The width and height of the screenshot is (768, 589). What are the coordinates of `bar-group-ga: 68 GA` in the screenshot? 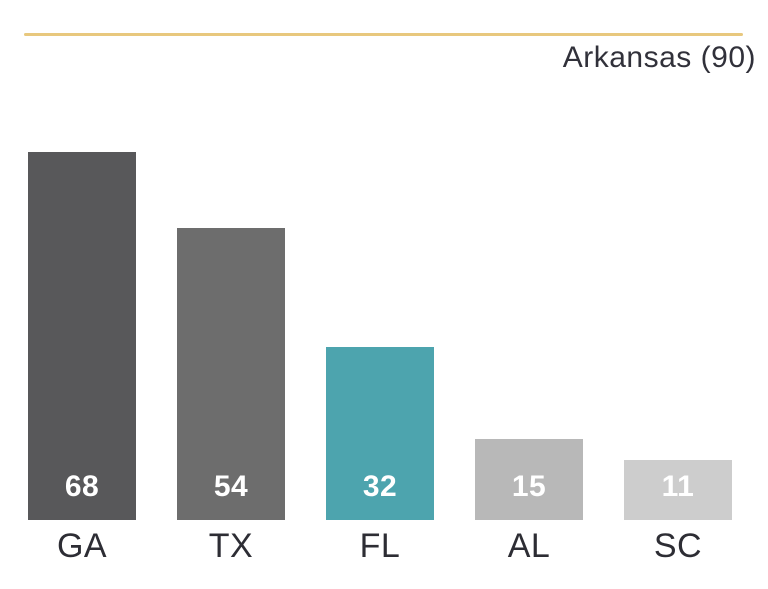 It's located at (82, 359).